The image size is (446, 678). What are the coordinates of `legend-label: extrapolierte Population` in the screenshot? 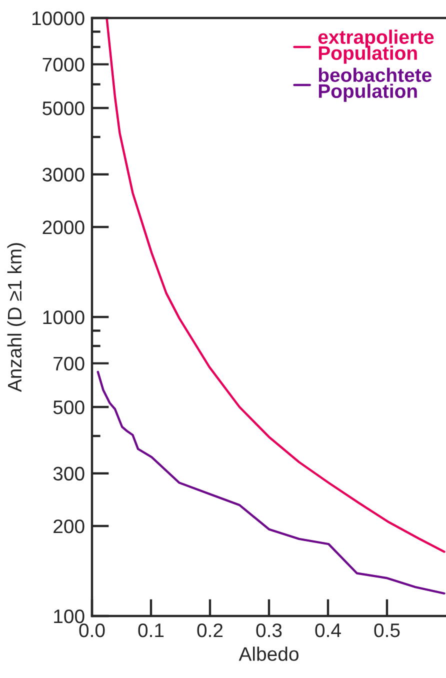 It's located at (376, 47).